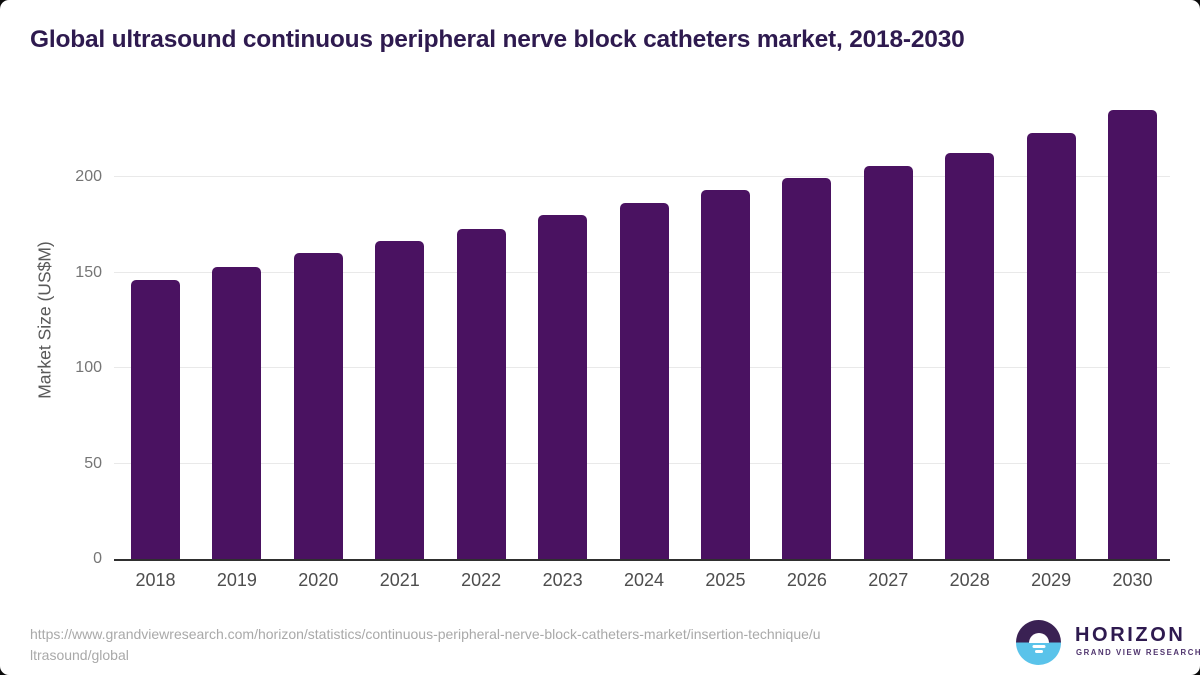  I want to click on x-tick-2024: 2024, so click(644, 580).